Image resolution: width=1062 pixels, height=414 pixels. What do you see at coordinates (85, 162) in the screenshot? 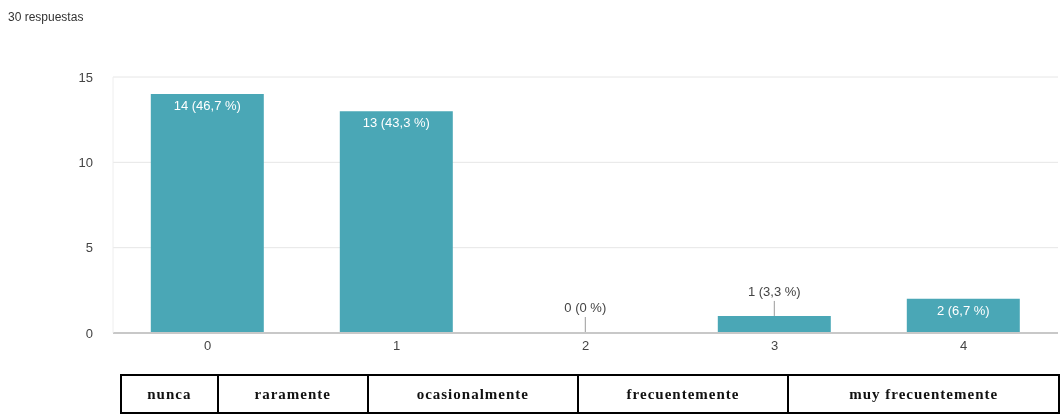
I see `y-tick-label: 10` at bounding box center [85, 162].